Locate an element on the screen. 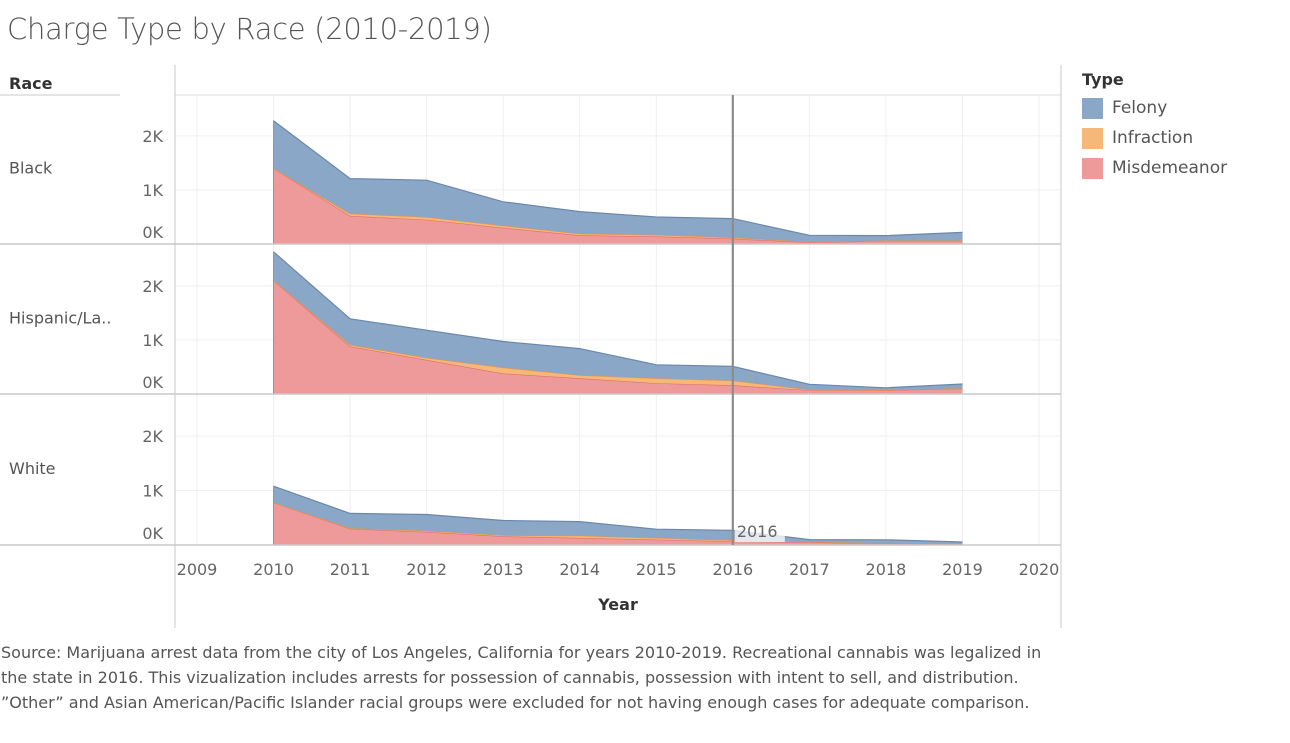  x-tick-label: 2010 is located at coordinates (273, 569).